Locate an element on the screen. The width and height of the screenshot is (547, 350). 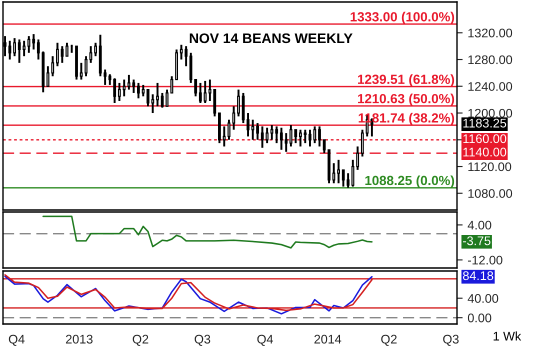
ref-line-label: 1239.51 (61.8%) is located at coordinates (406, 80).